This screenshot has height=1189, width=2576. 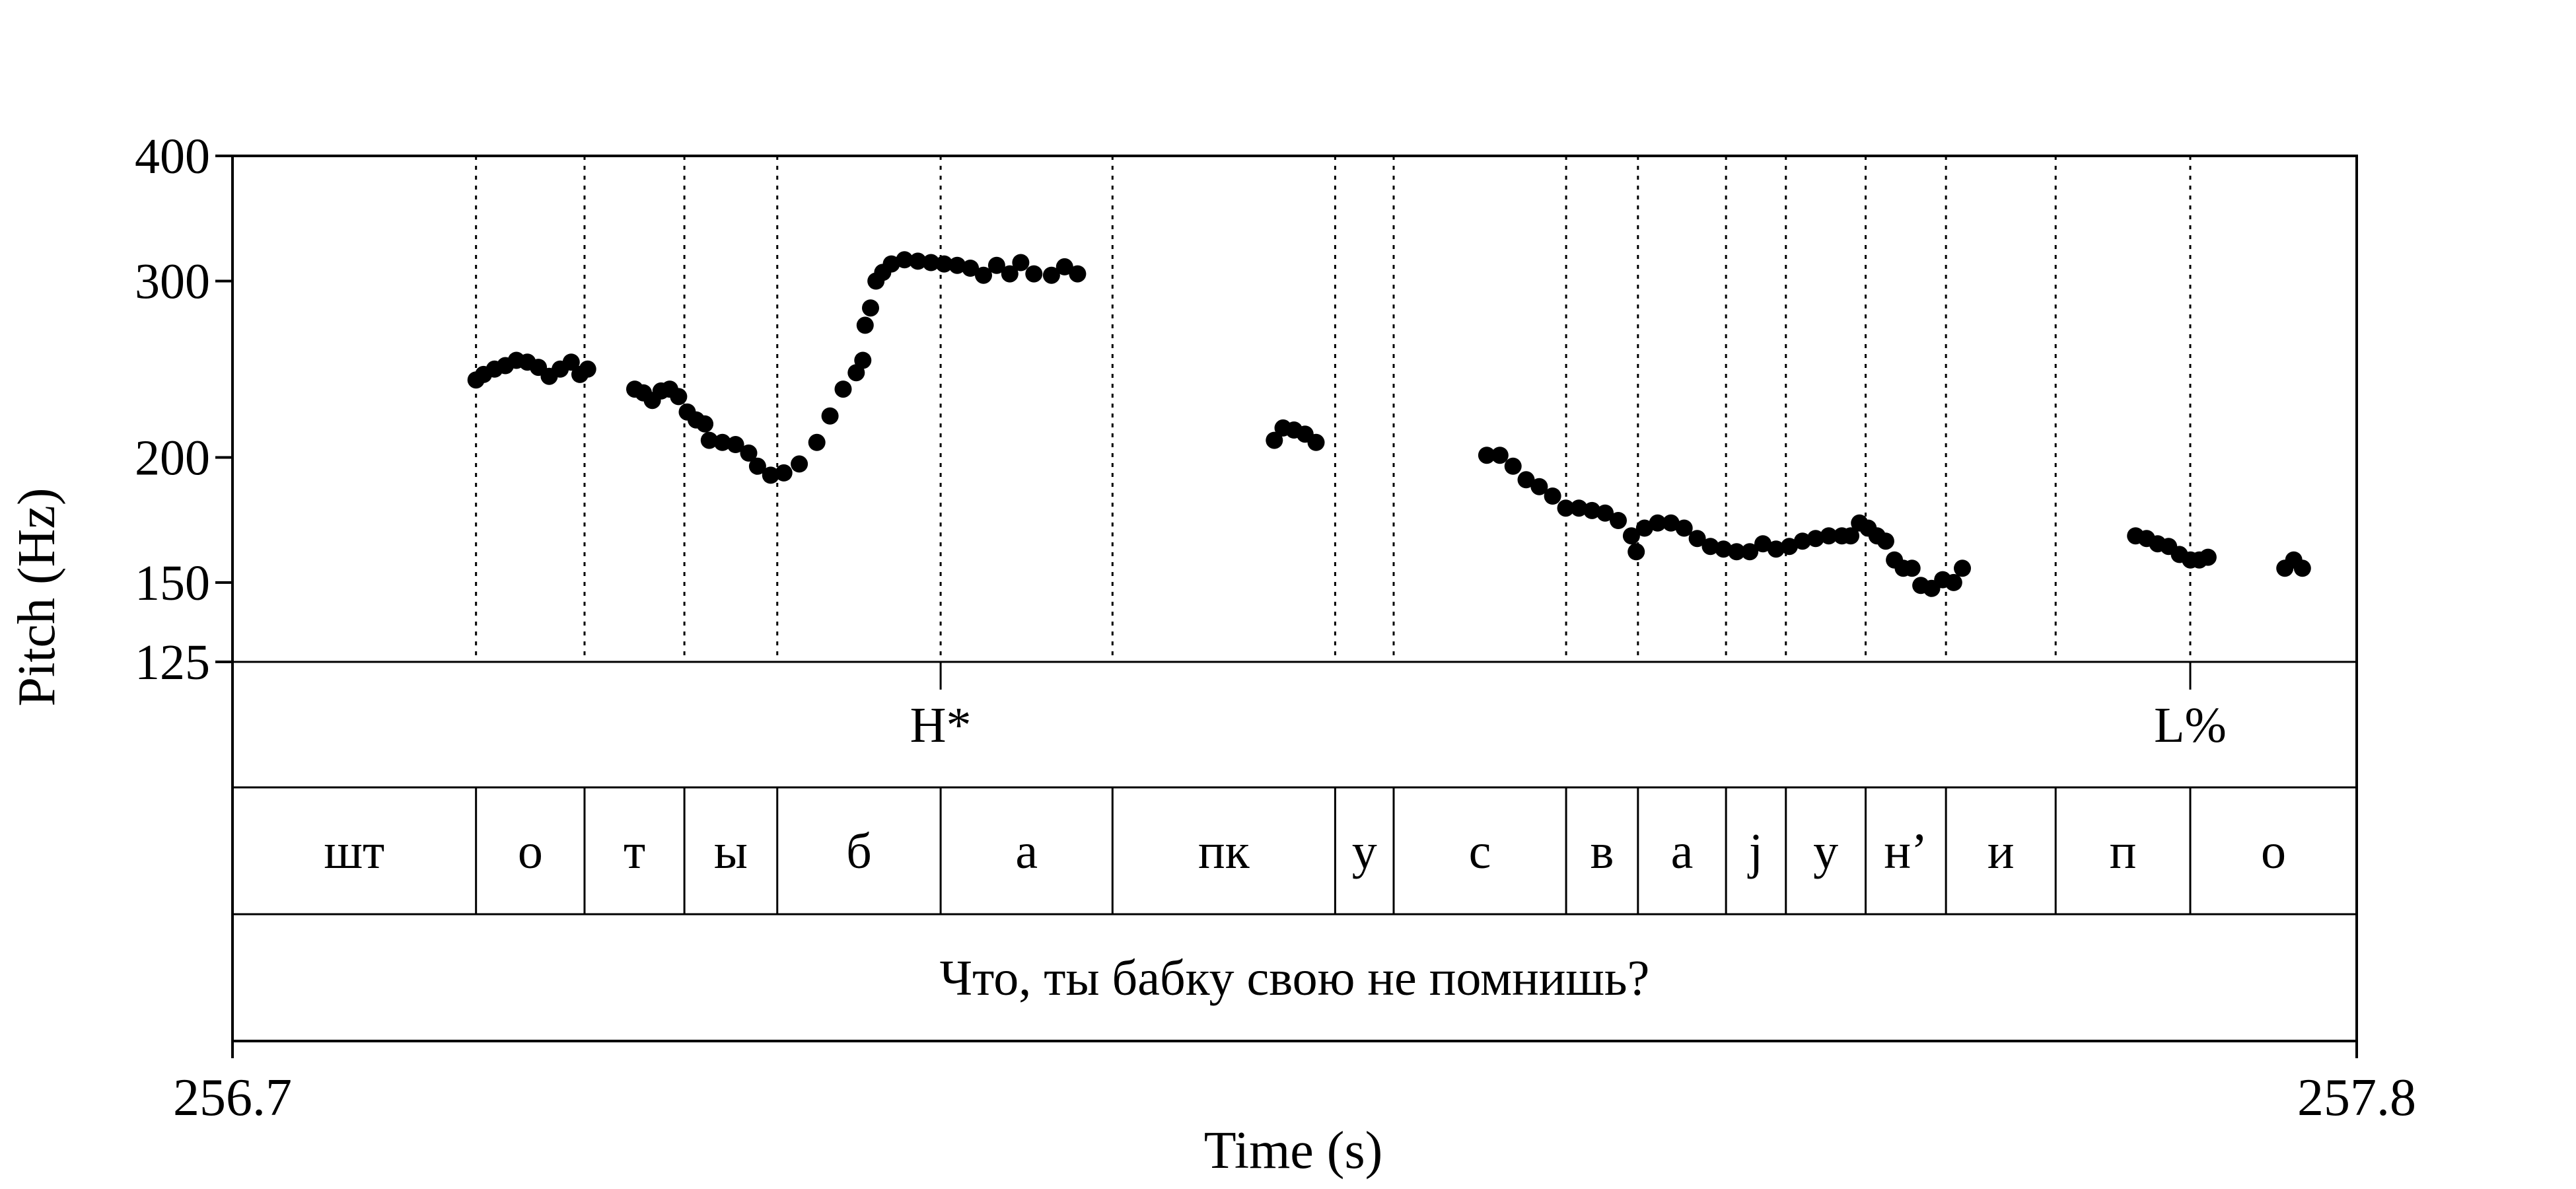 What do you see at coordinates (1602, 851) in the screenshot?
I see `segment-label: в` at bounding box center [1602, 851].